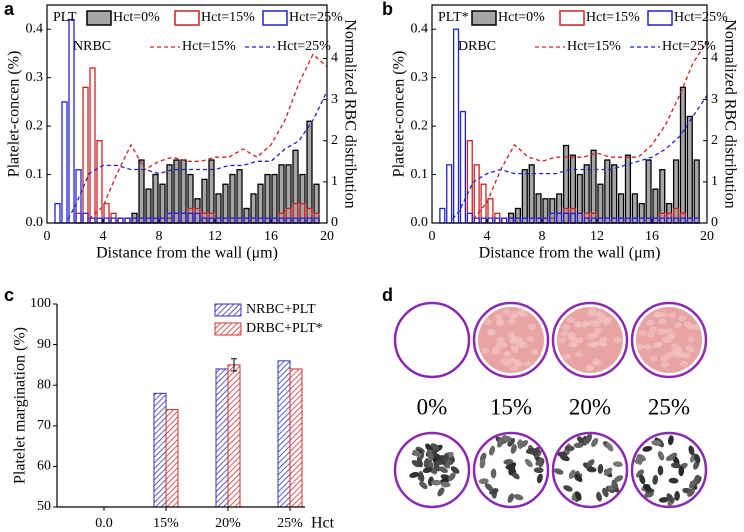 This screenshot has width=744, height=532. What do you see at coordinates (281, 309) in the screenshot?
I see `legend-label: NRBC+PLT` at bounding box center [281, 309].